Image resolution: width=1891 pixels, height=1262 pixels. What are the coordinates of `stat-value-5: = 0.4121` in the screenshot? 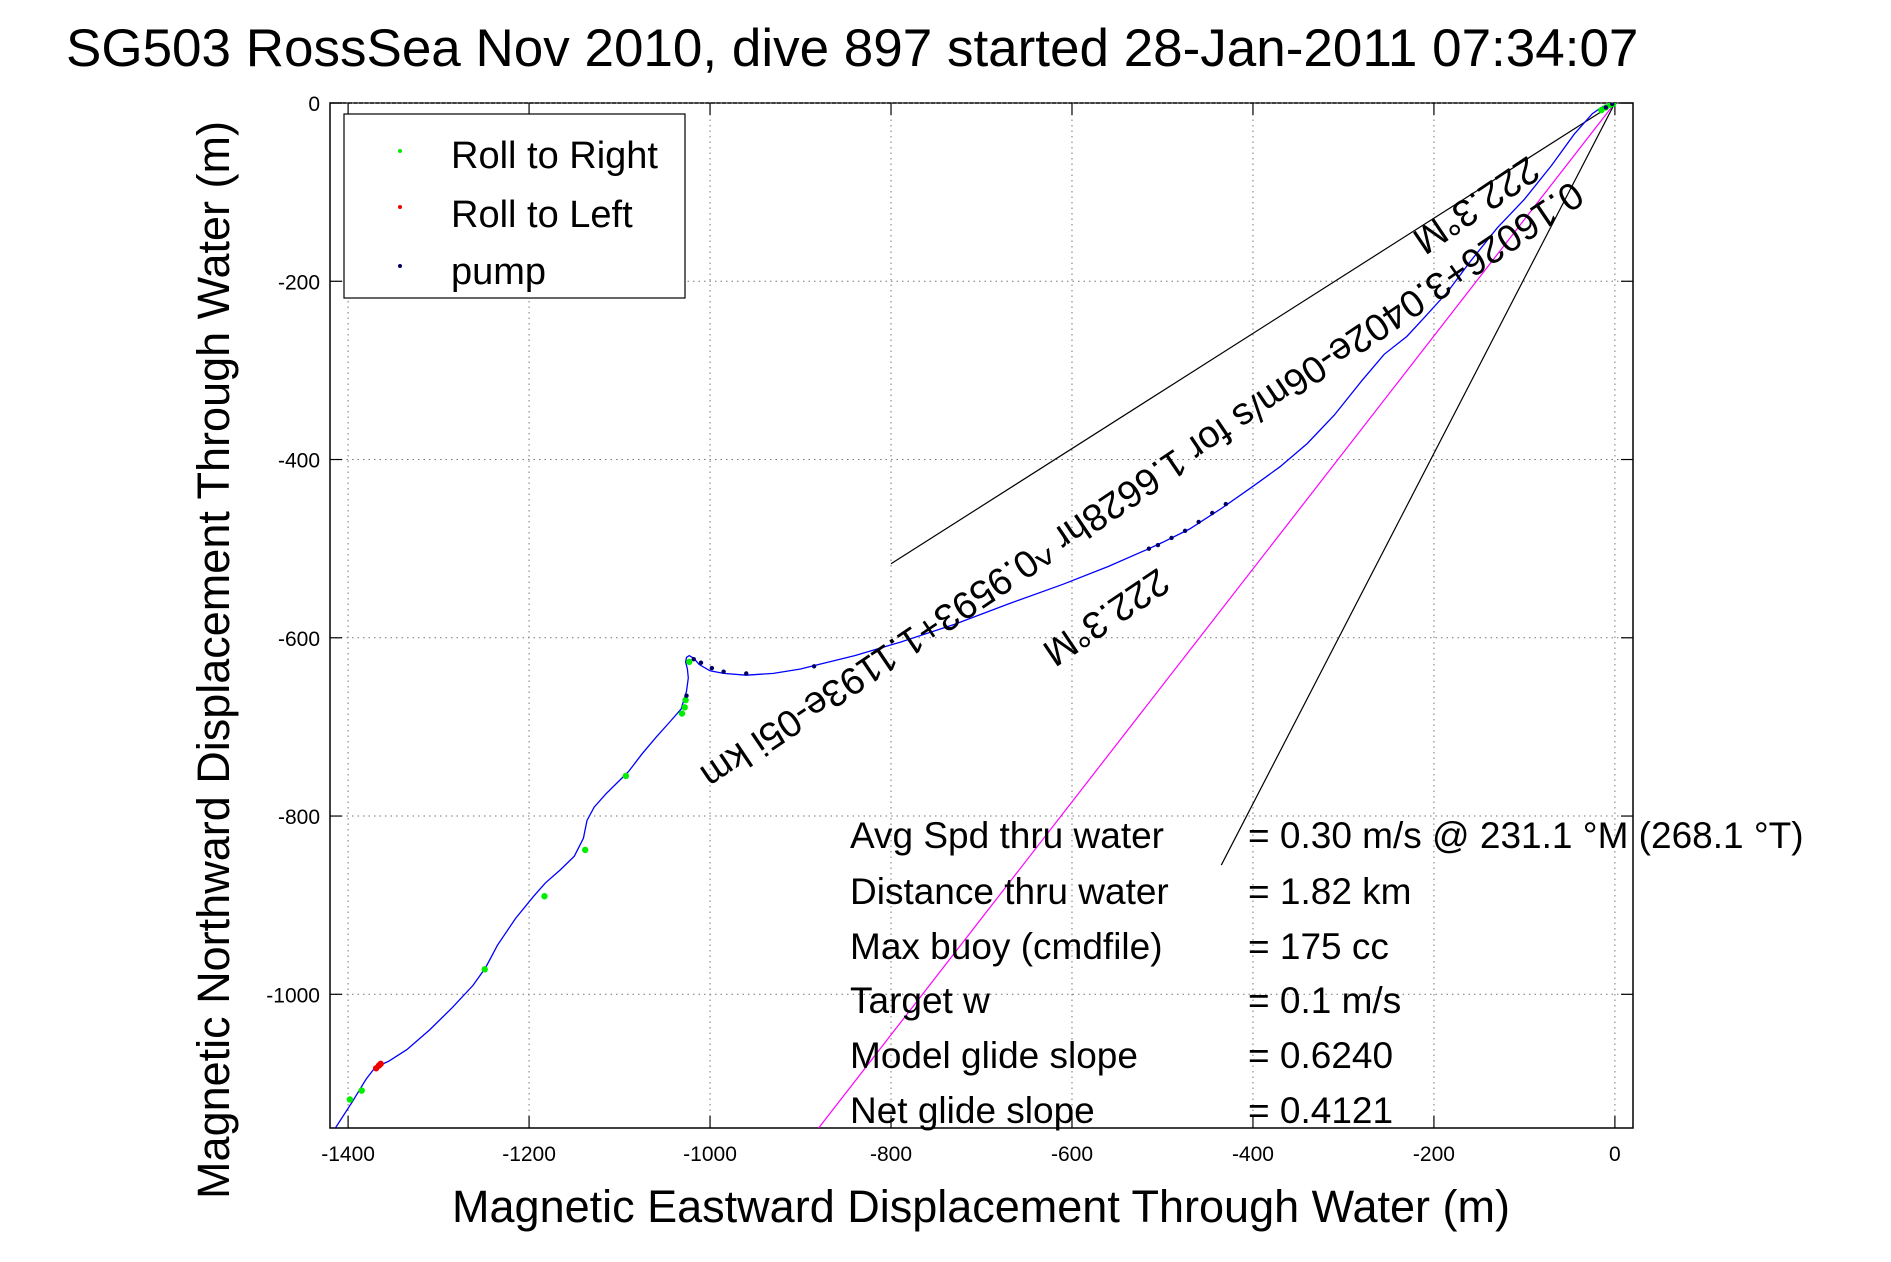 It's located at (1320, 1110).